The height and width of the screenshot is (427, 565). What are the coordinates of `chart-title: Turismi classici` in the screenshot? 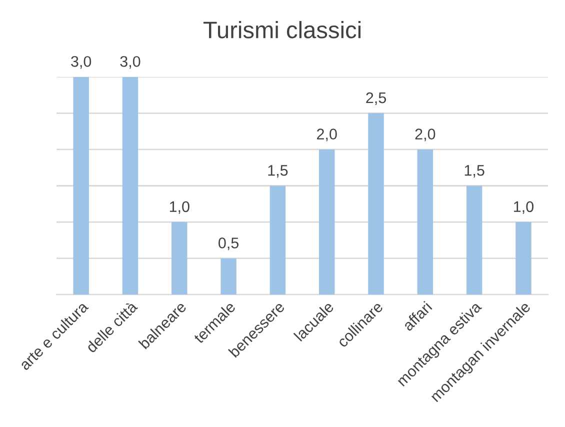 It's located at (281, 29).